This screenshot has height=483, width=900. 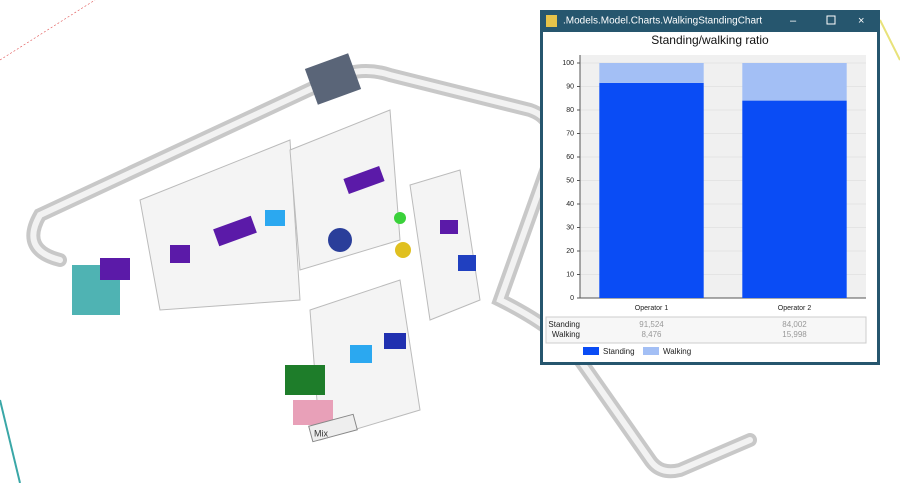 I want to click on y-tick-label: 40, so click(x=570, y=204).